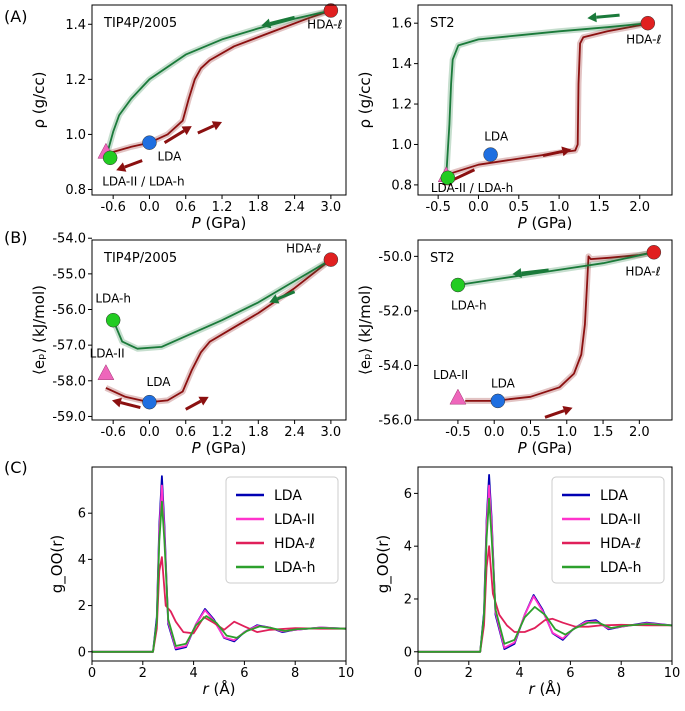  I want to click on y-tick-label: 6, so click(82, 514).